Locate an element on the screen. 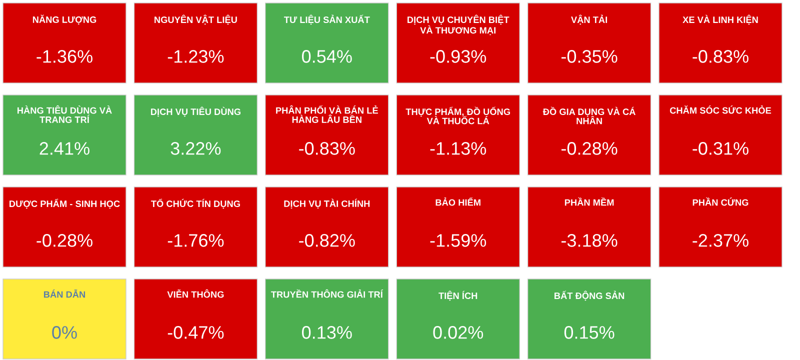  category-label: THỰC PHẨM, ĐỒ UỐNG VÀ THUỐC LÁ is located at coordinates (458, 115).